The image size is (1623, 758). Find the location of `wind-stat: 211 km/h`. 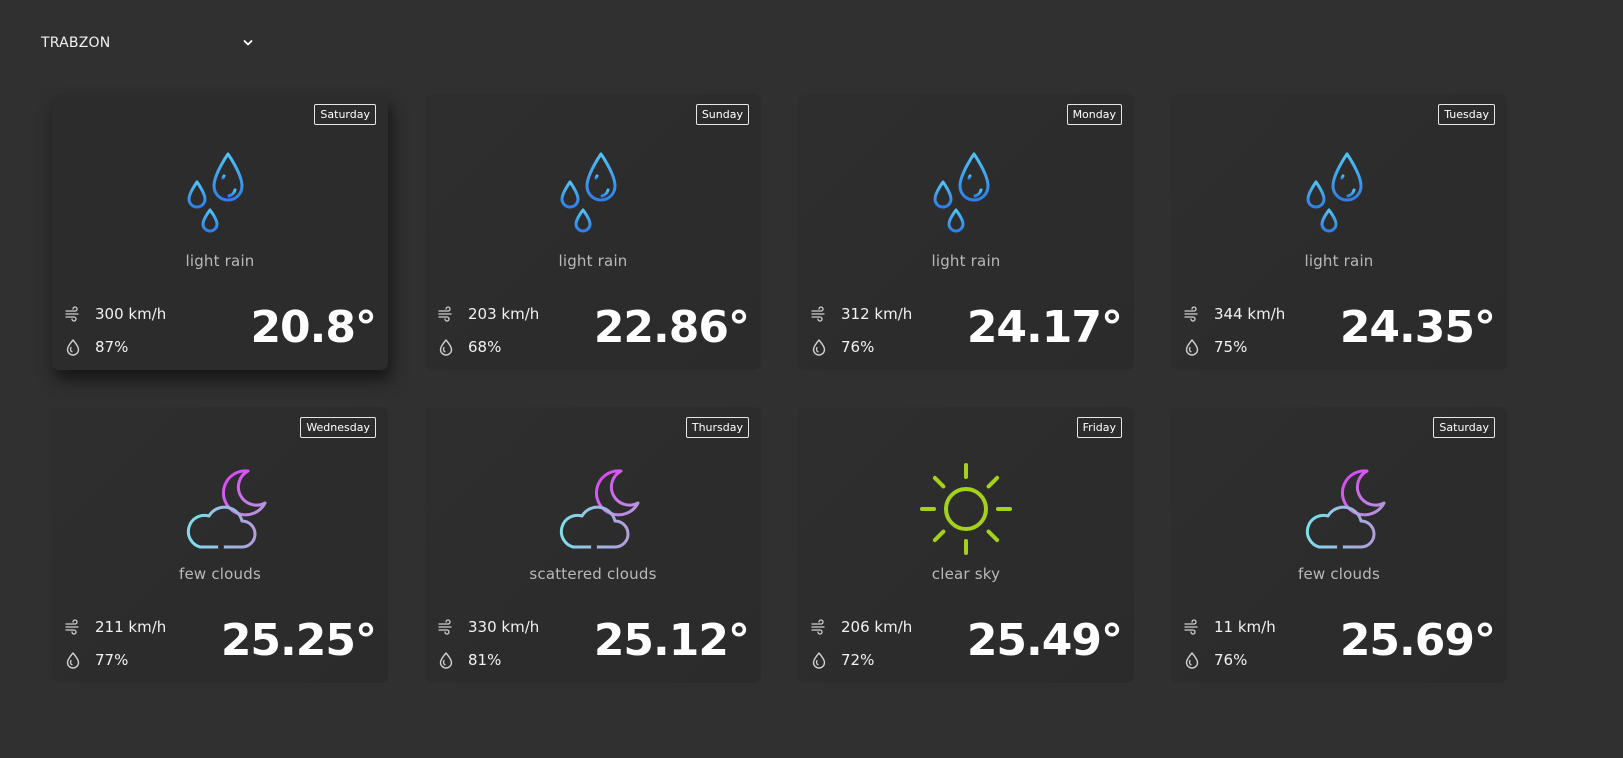

wind-stat: 211 km/h is located at coordinates (115, 627).